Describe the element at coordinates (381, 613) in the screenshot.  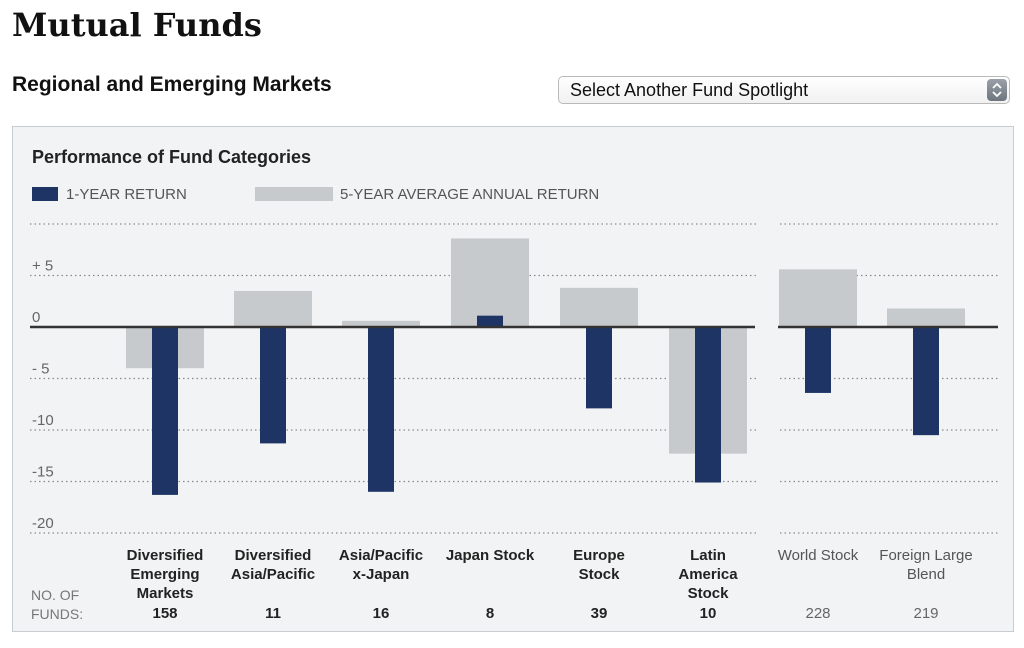
I see `fund-count: 16` at that location.